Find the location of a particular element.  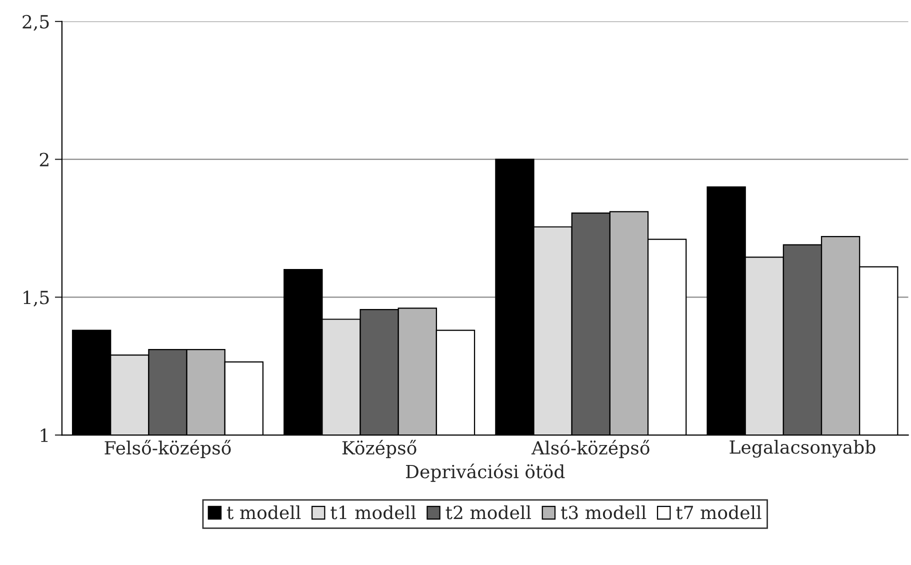

x-tick-label: Legalacsonyabb is located at coordinates (803, 449).